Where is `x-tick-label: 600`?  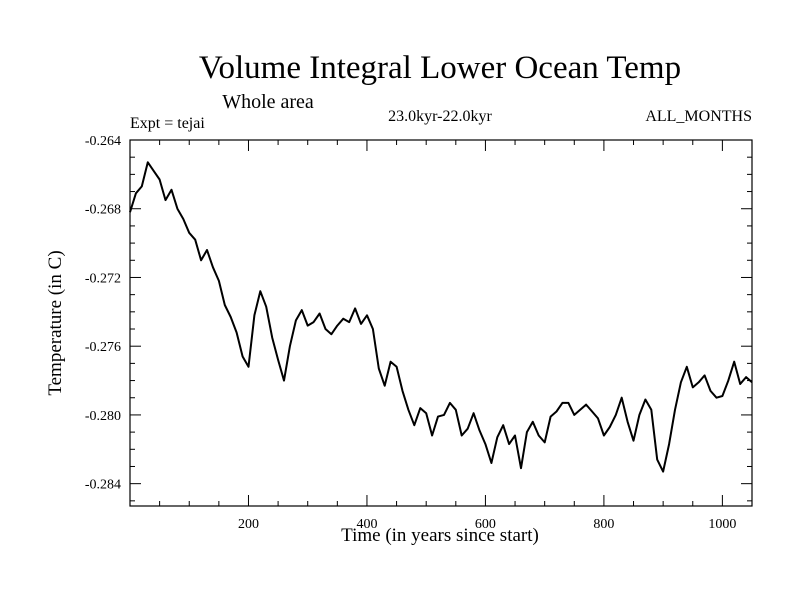
x-tick-label: 600 is located at coordinates (485, 524).